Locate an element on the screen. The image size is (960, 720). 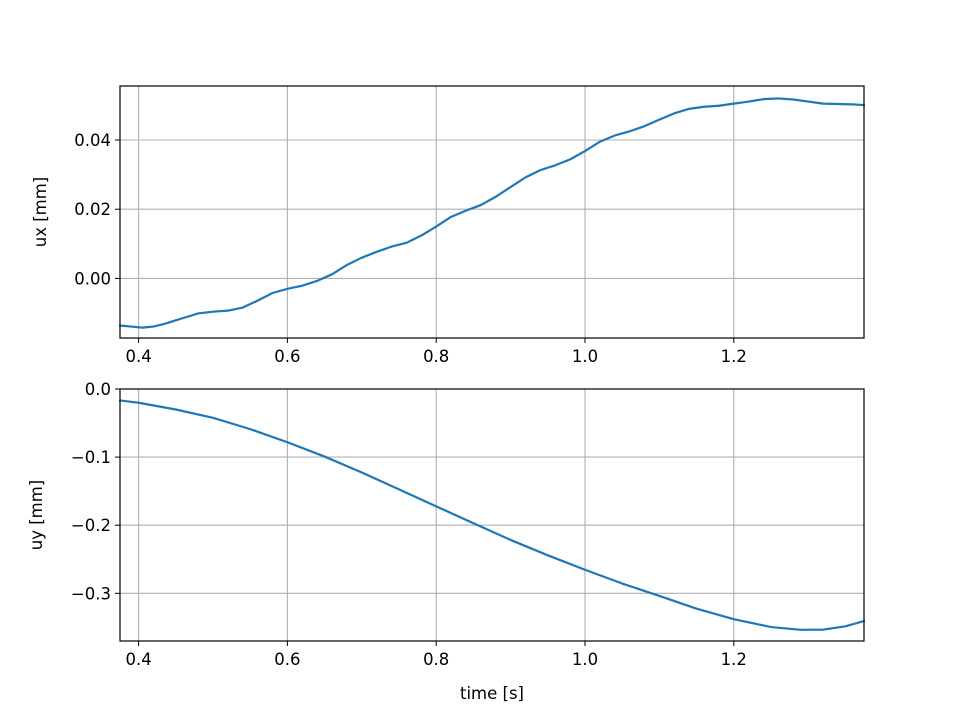
y-tick-label: 0.00 is located at coordinates (92, 278).